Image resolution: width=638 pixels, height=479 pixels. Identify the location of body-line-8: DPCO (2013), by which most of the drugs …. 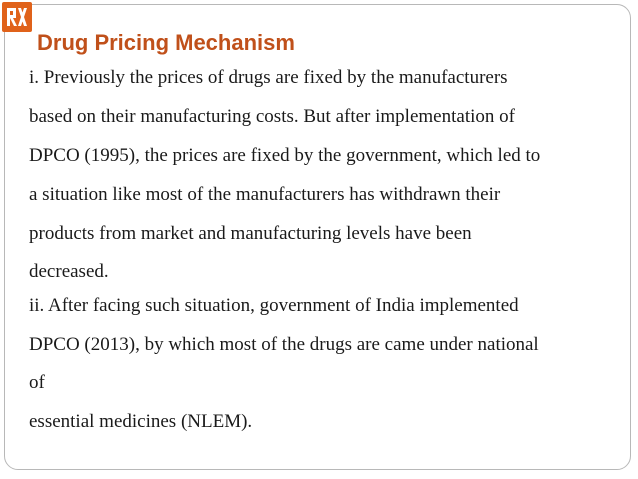
(284, 344).